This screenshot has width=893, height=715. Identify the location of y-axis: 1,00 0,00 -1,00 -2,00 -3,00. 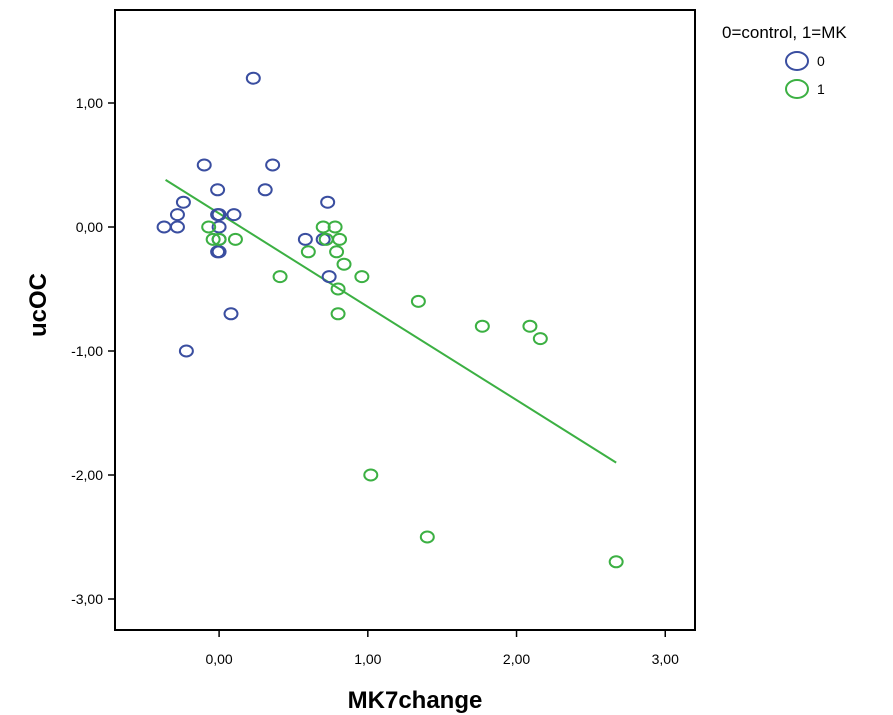
(93, 351).